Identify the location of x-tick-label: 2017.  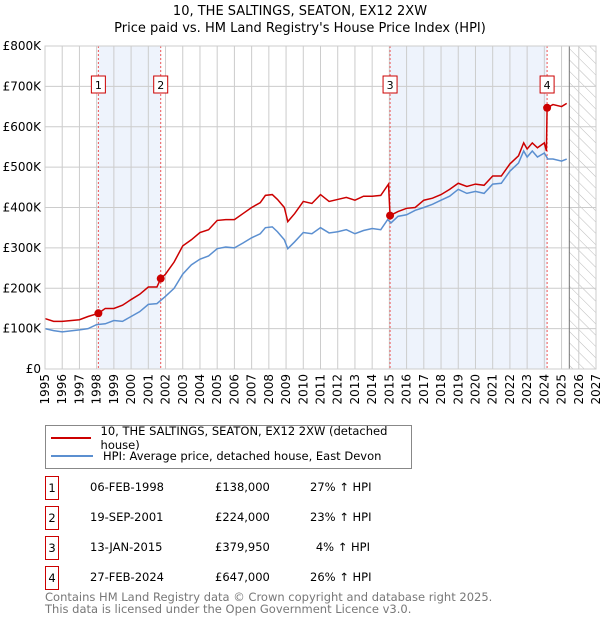
(424, 389).